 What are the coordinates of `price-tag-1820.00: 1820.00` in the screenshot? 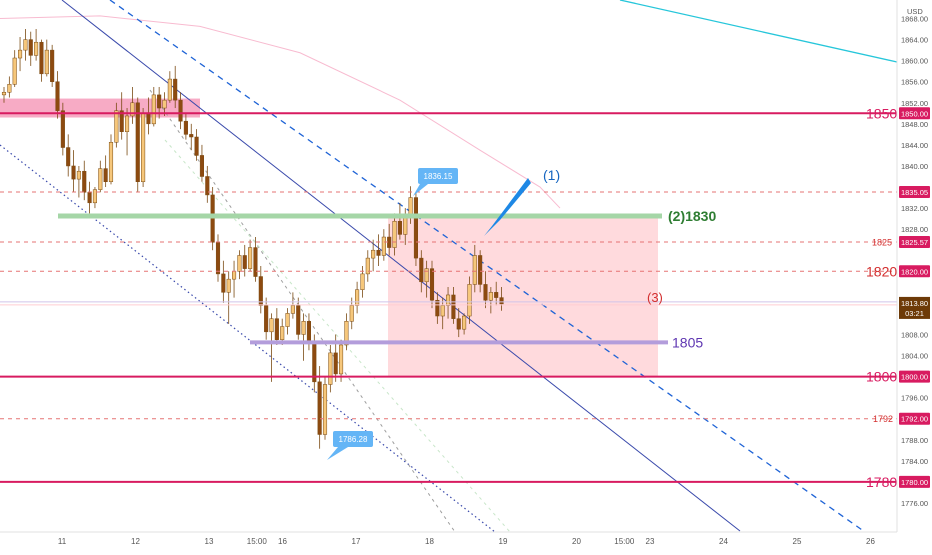 It's located at (914, 271).